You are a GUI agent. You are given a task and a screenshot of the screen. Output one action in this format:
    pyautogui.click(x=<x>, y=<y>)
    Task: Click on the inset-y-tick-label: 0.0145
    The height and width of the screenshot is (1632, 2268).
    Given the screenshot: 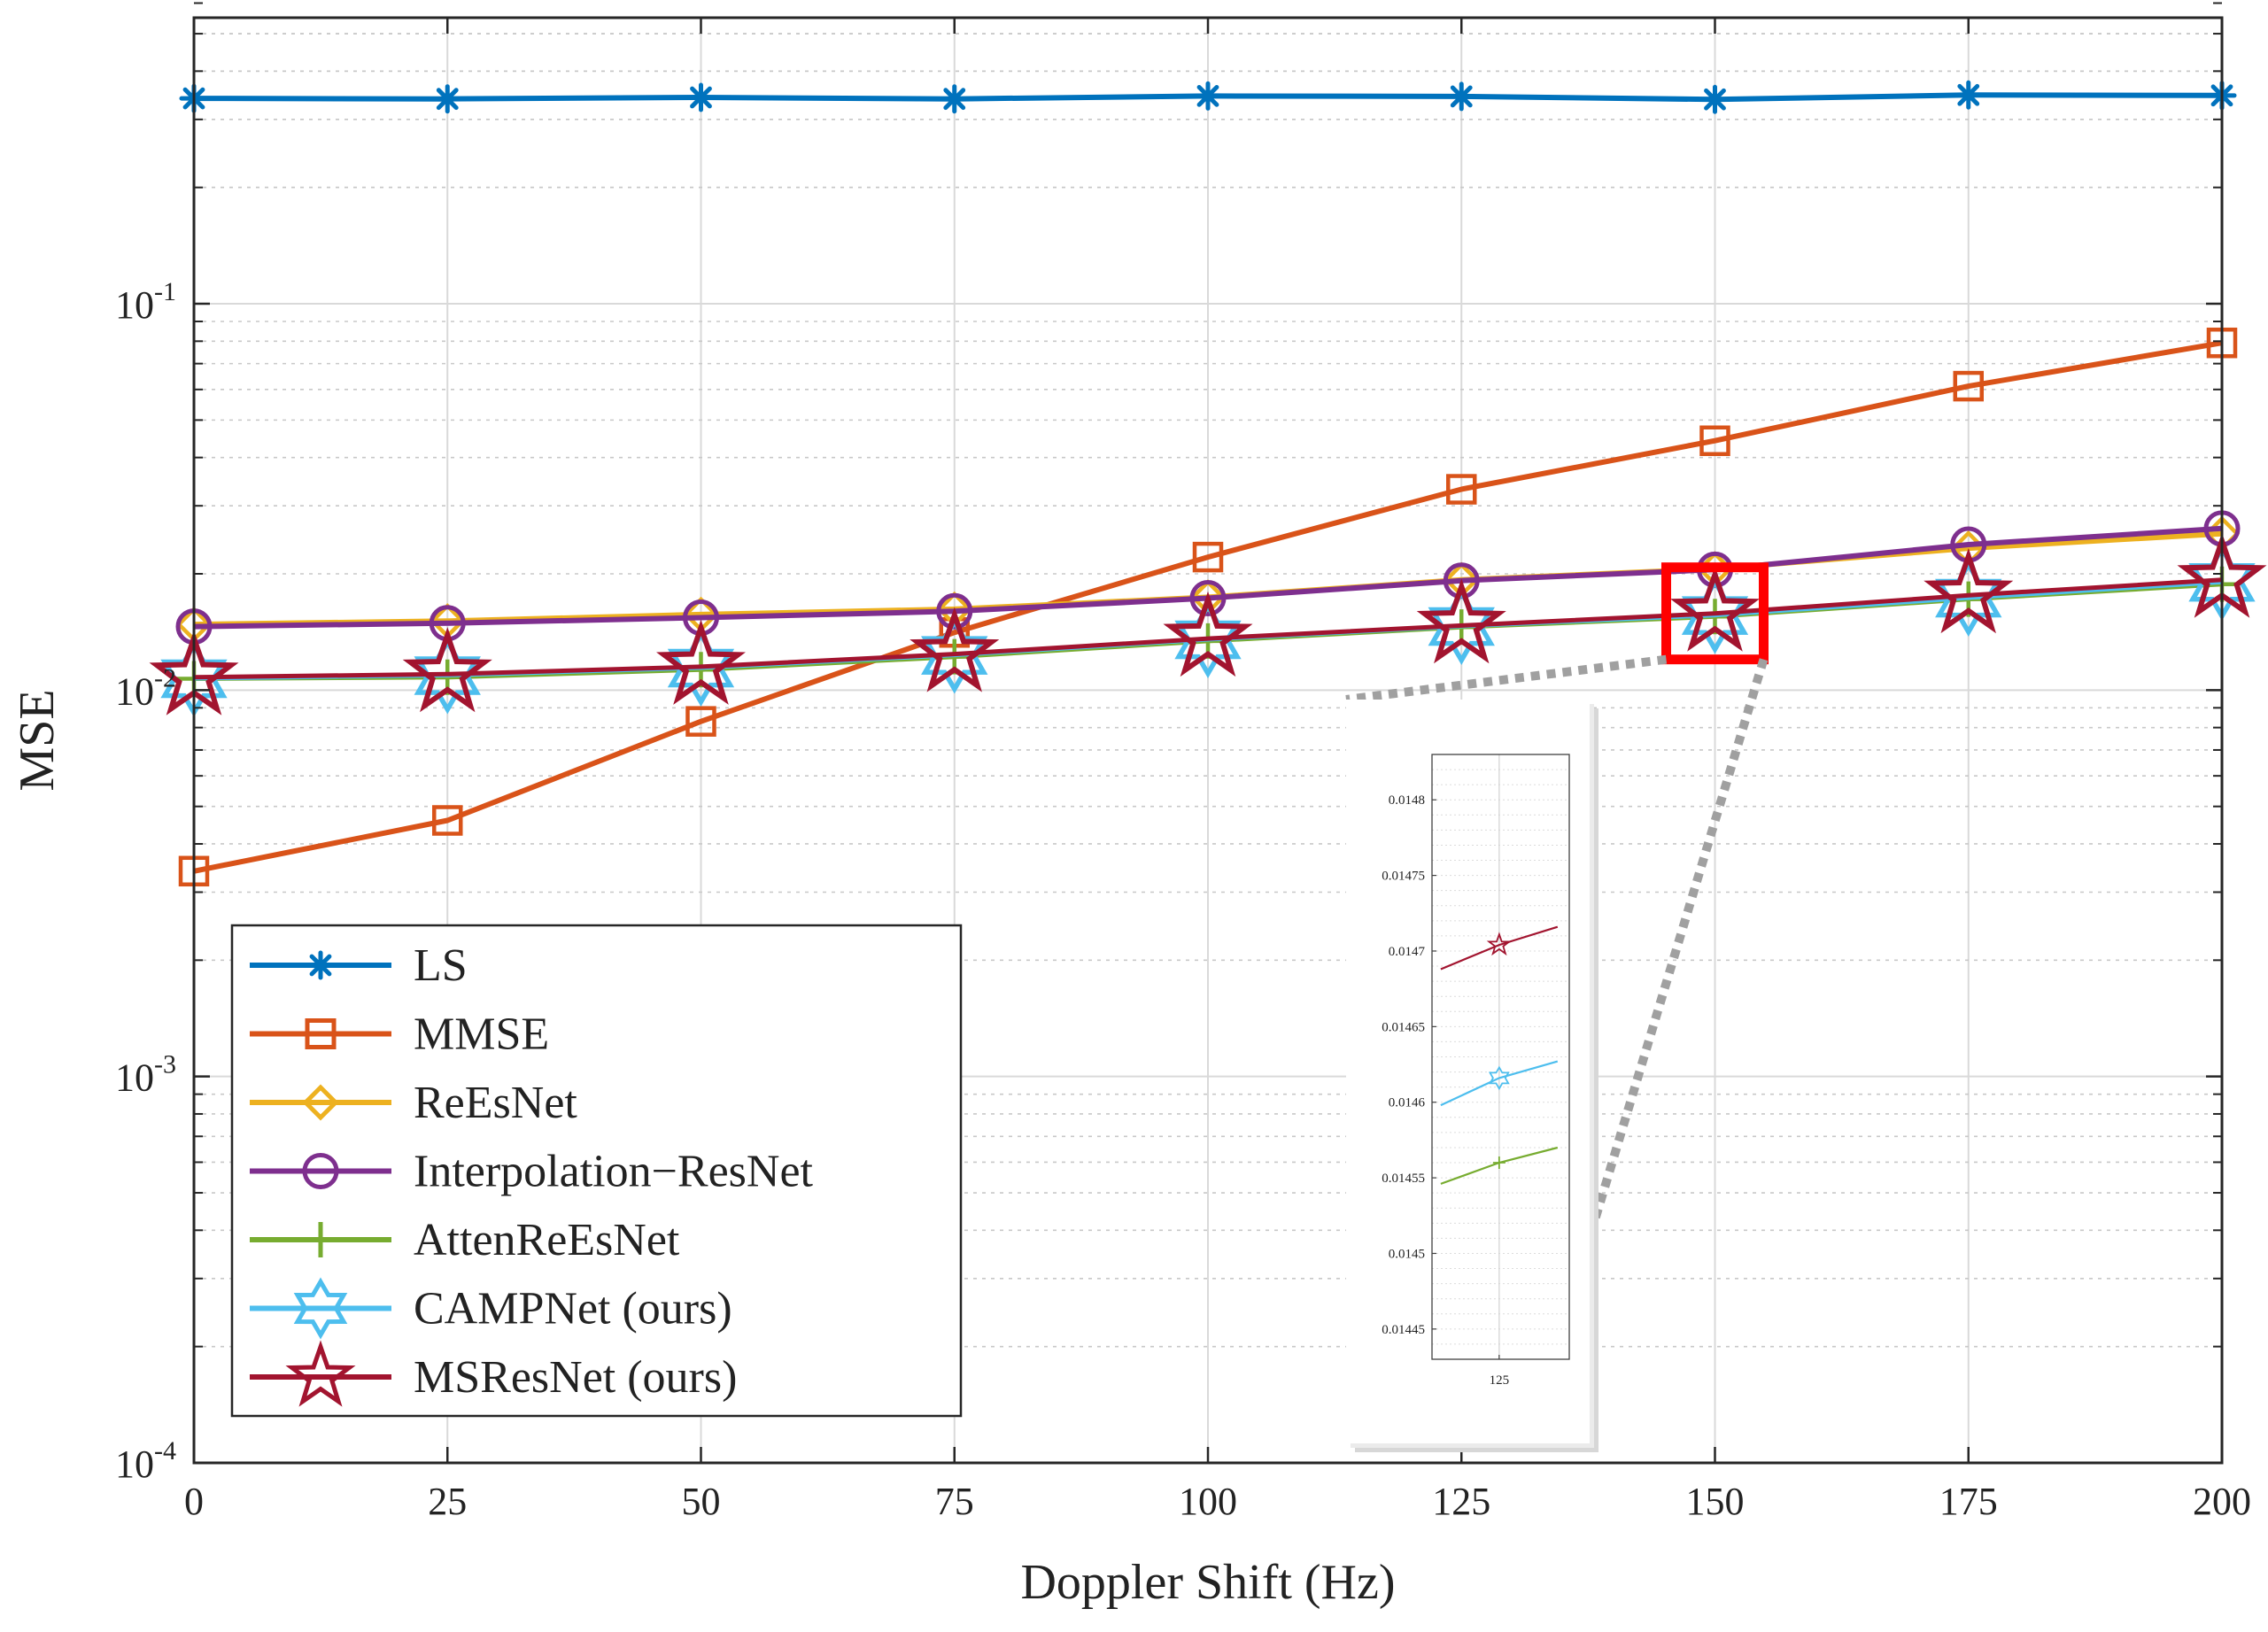 What is the action you would take?
    pyautogui.click(x=1407, y=1254)
    